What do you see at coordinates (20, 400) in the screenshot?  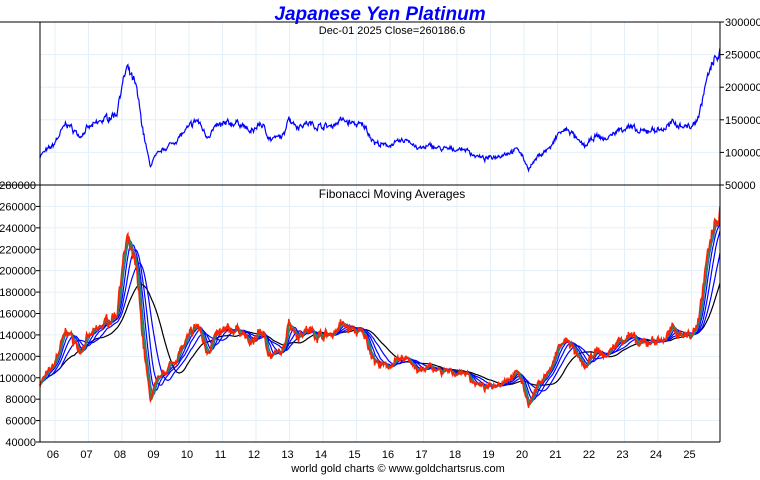 I see `y-tick-label-left: 80000` at bounding box center [20, 400].